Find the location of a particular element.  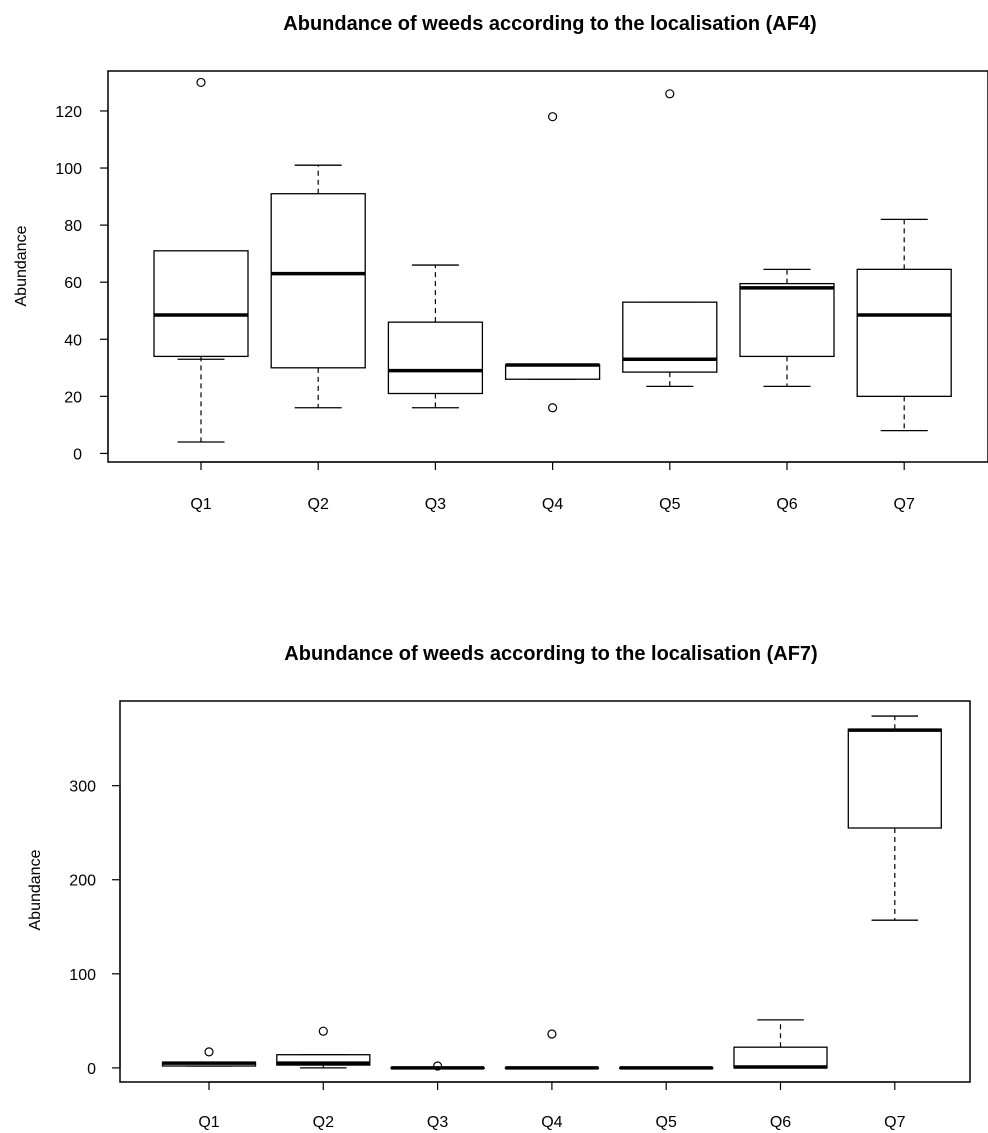

y-tick-label: 80 is located at coordinates (73, 226).